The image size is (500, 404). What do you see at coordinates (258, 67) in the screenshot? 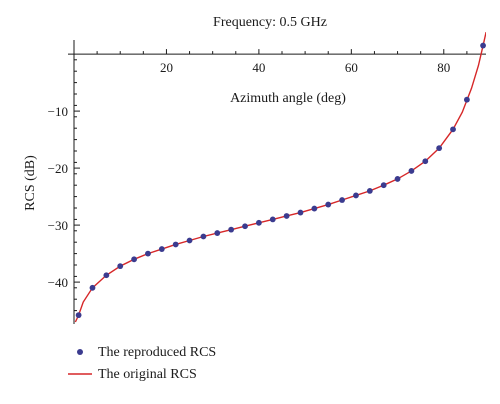
I see `x-tick-label: 40` at bounding box center [258, 67].